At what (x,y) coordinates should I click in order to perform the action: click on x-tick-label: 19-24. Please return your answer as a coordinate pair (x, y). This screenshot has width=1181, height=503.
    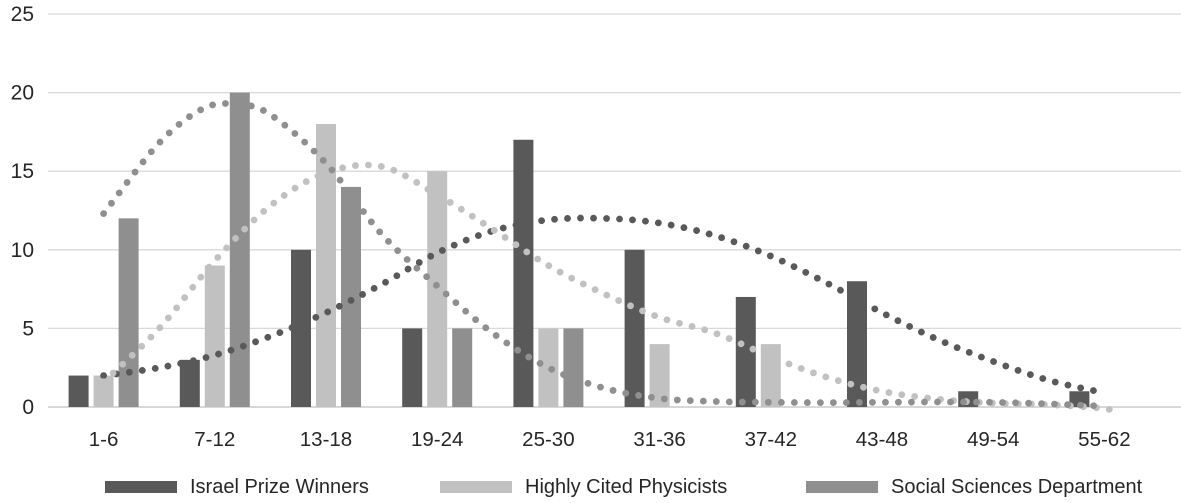
    Looking at the image, I should click on (437, 439).